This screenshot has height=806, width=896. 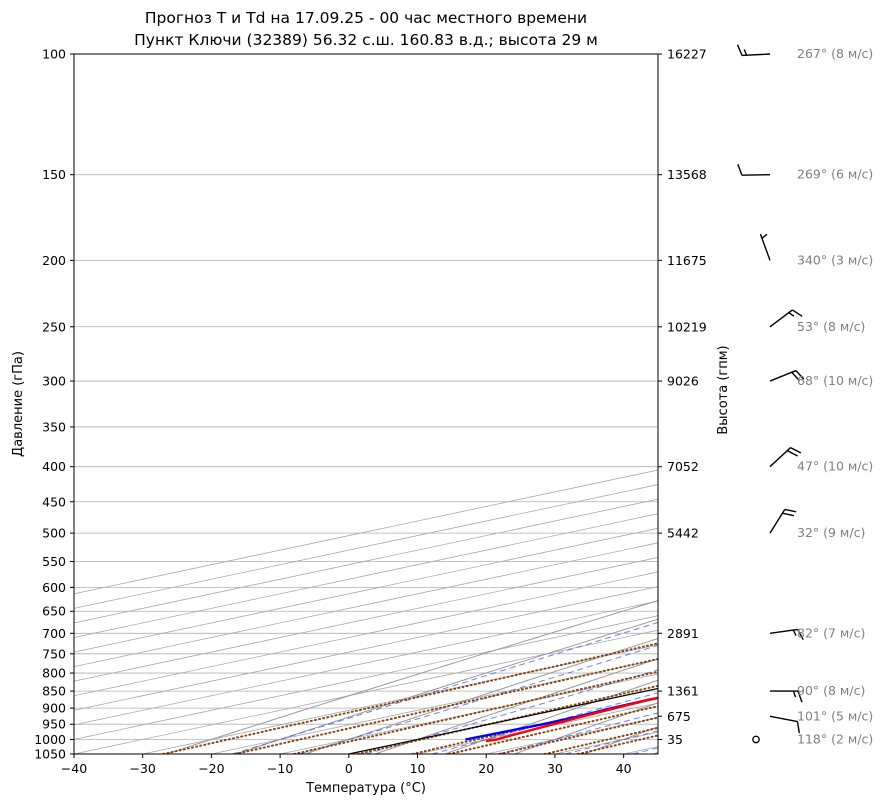 What do you see at coordinates (683, 691) in the screenshot?
I see `height-tick-label: 1361` at bounding box center [683, 691].